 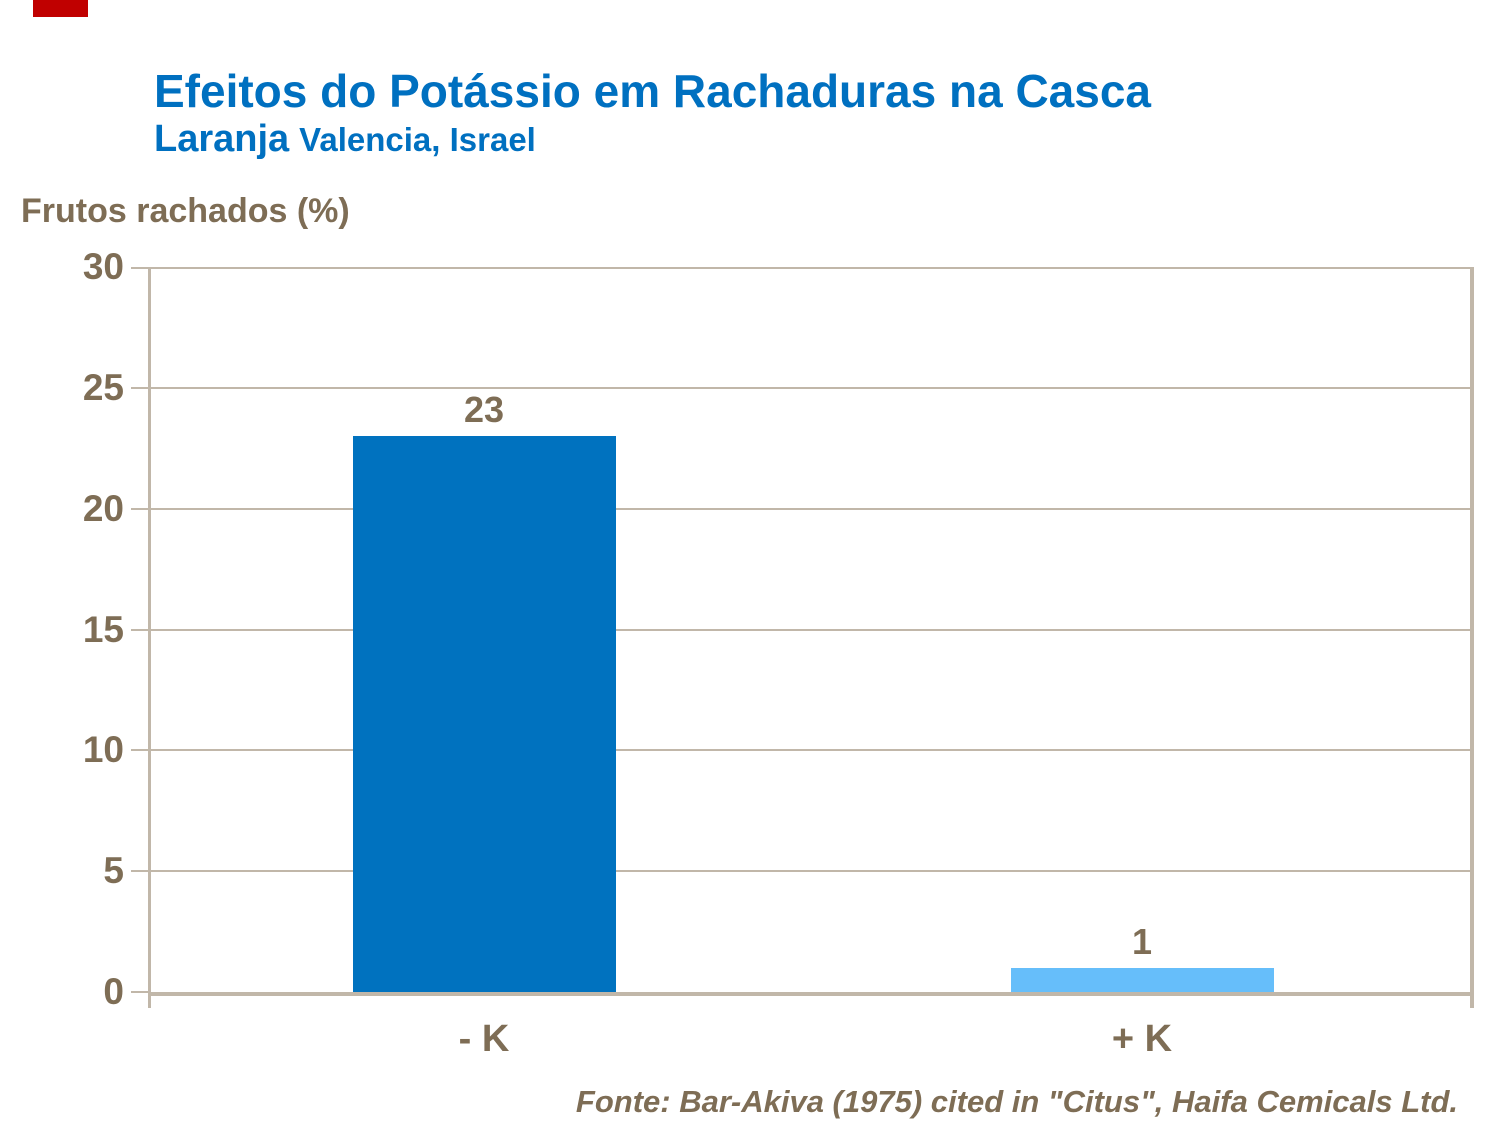 I want to click on x-category-label: + K, so click(x=1142, y=1039).